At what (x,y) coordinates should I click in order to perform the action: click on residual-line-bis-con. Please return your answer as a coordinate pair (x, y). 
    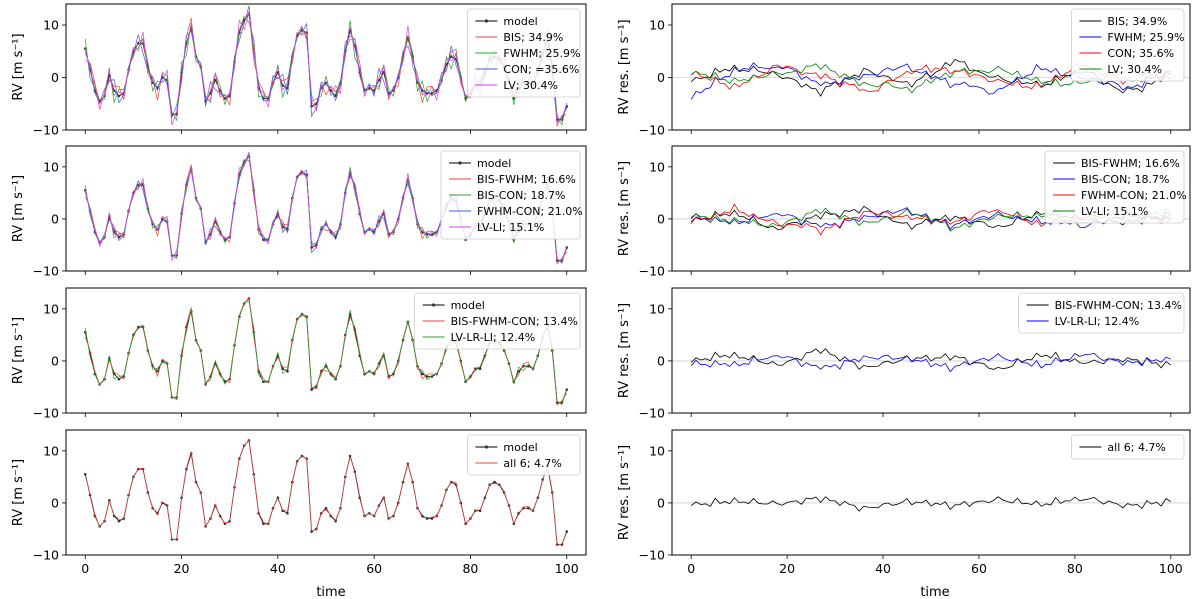
    Looking at the image, I should click on (931, 218).